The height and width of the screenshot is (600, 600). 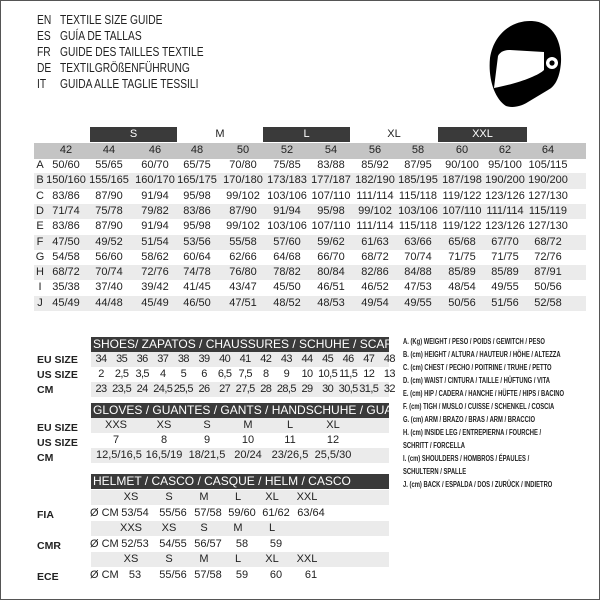 I want to click on cell-text: 71/75, so click(x=462, y=256).